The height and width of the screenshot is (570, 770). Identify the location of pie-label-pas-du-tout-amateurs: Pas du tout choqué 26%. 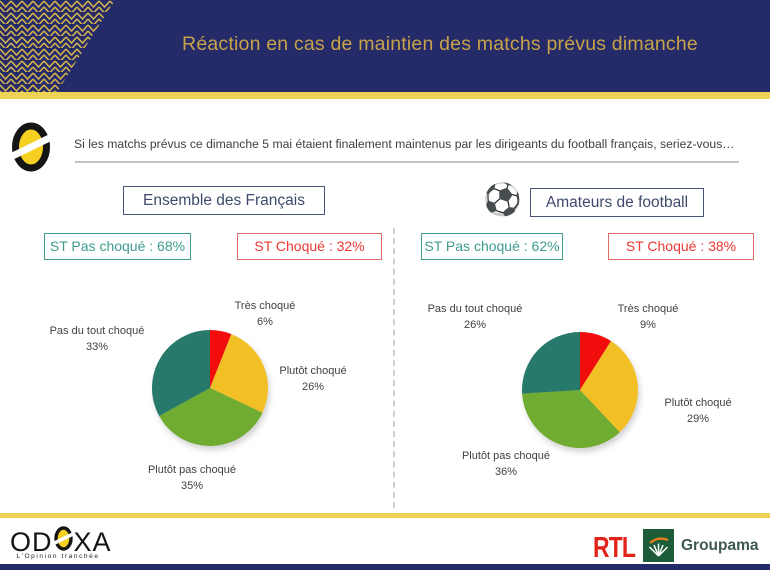
(475, 318).